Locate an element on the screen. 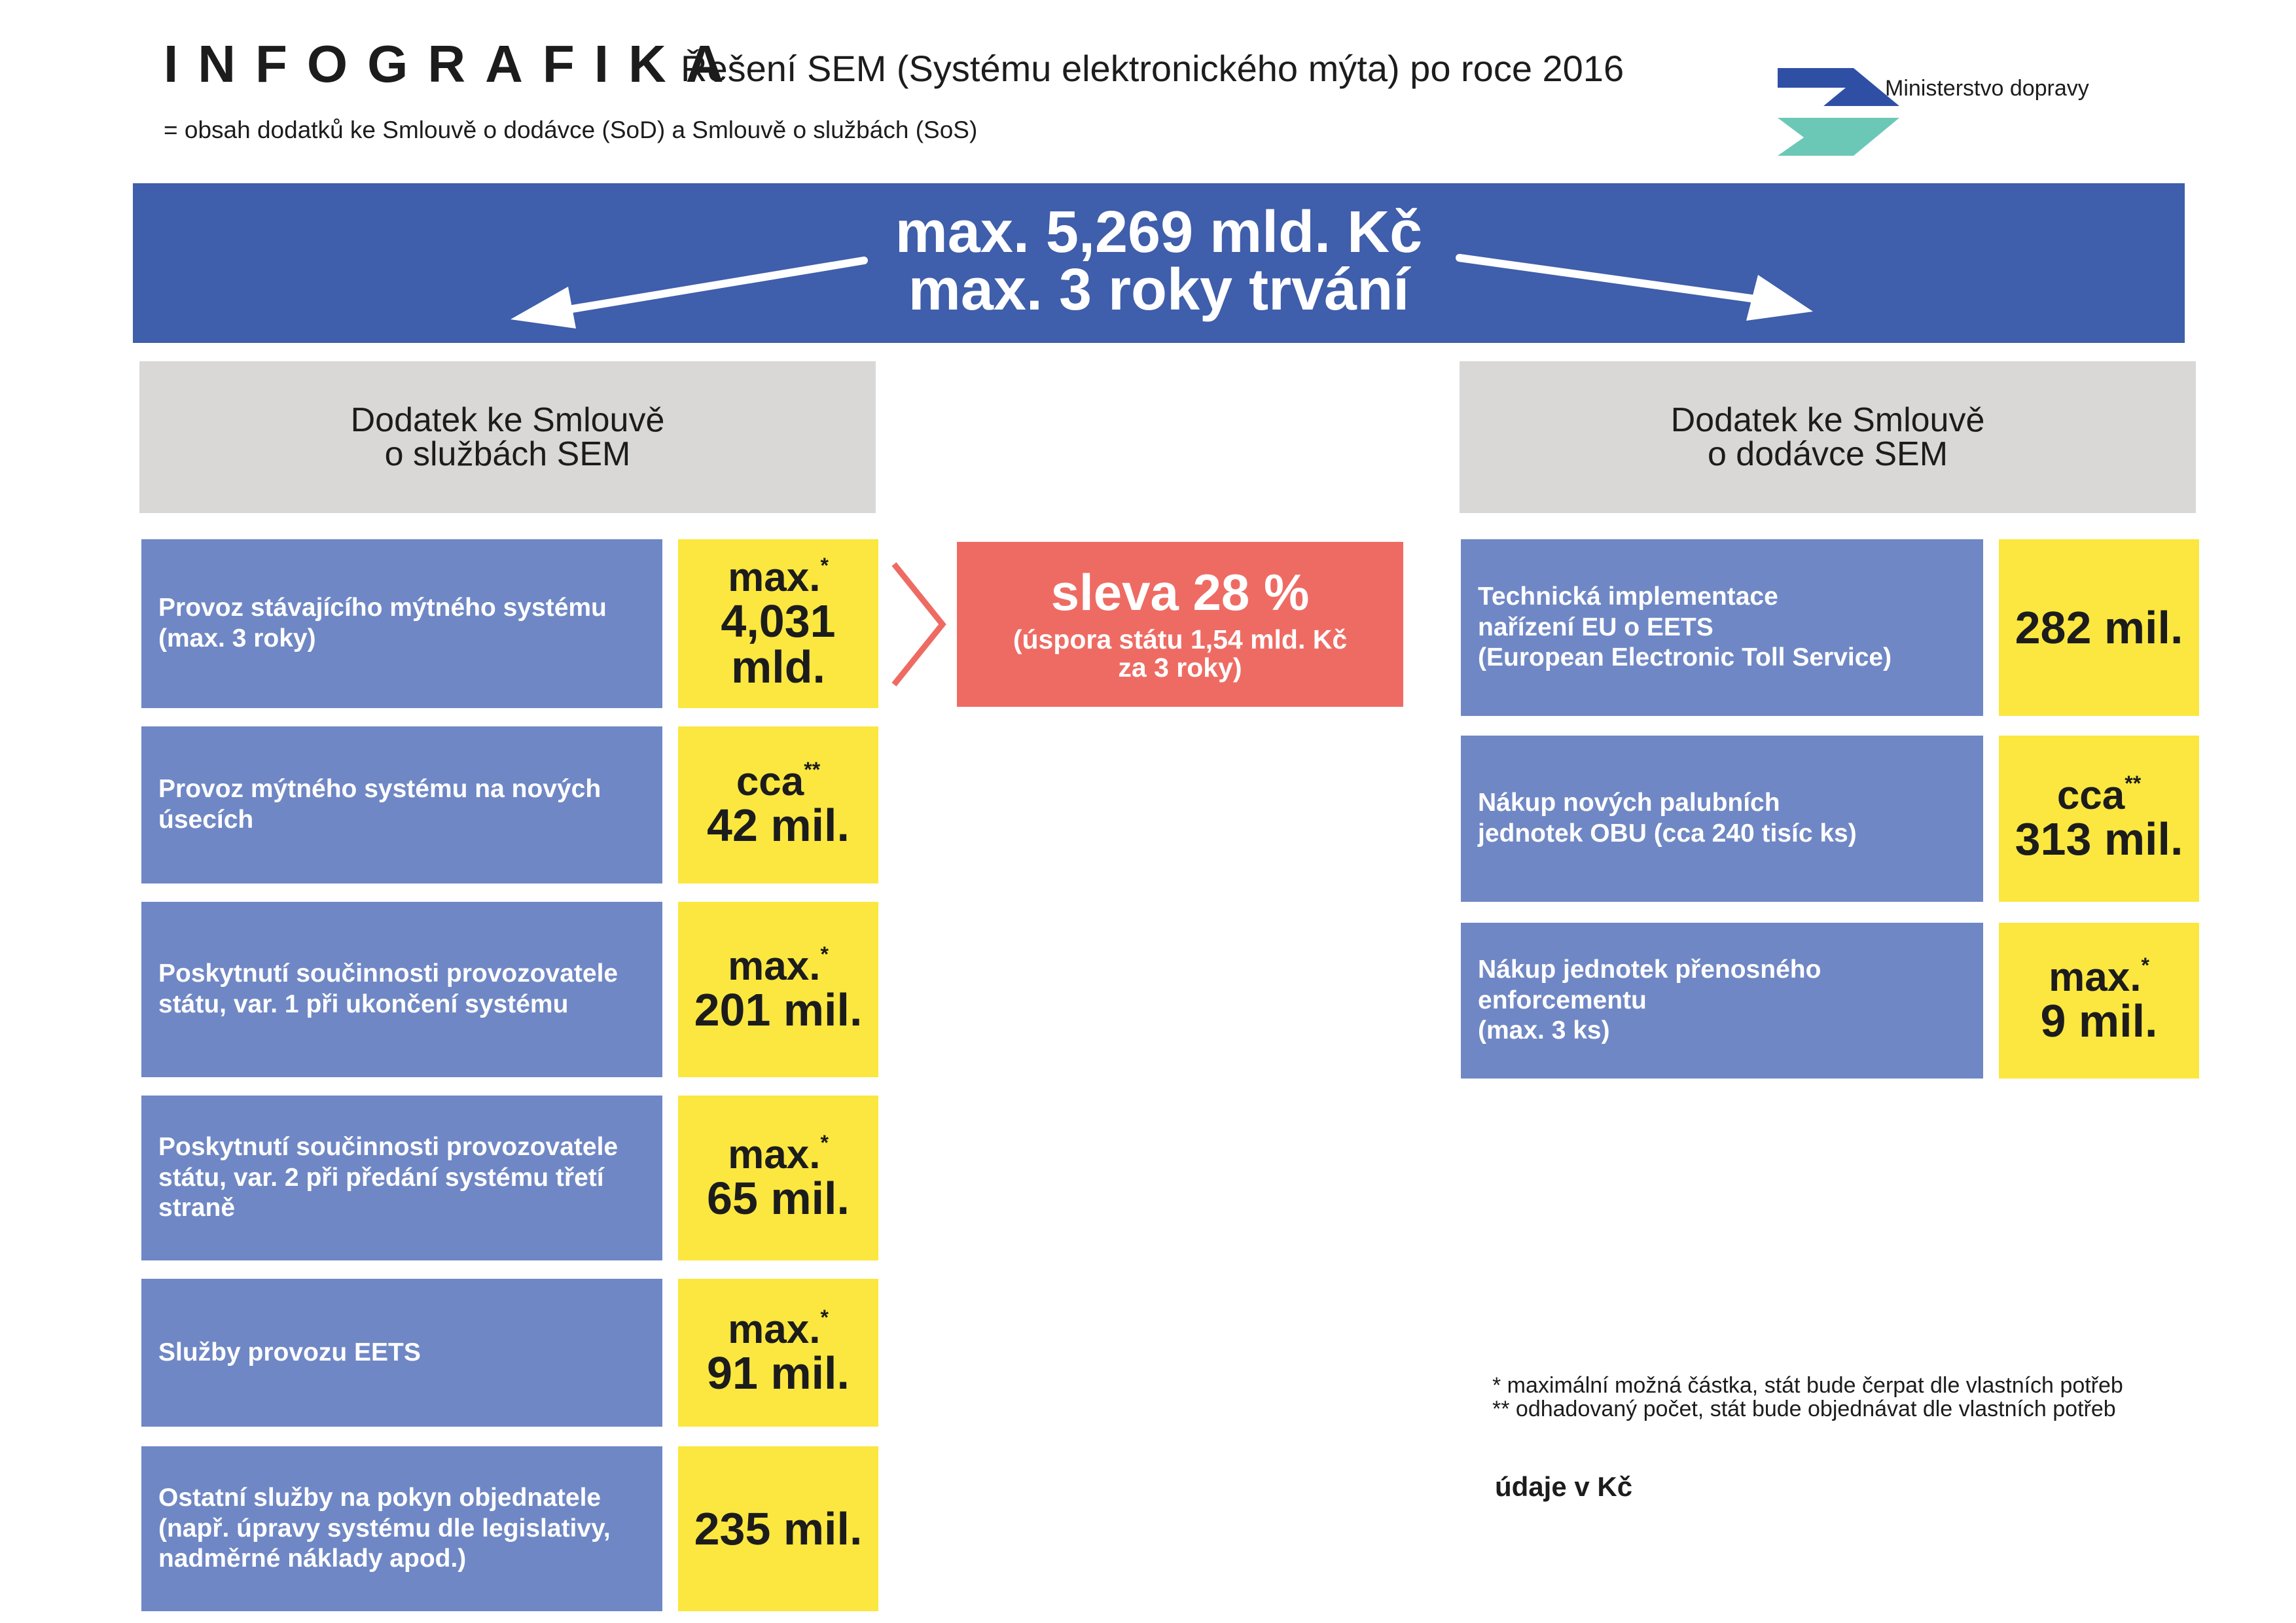 This screenshot has width=2296, height=1623. item-divider is located at coordinates (1727, 725).